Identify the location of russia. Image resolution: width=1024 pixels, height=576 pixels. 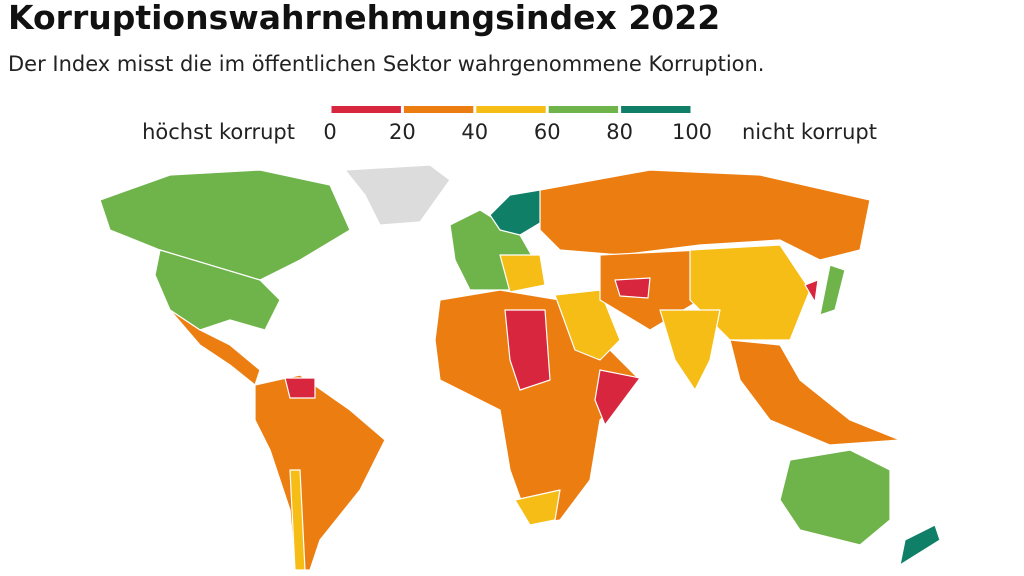
(705, 215).